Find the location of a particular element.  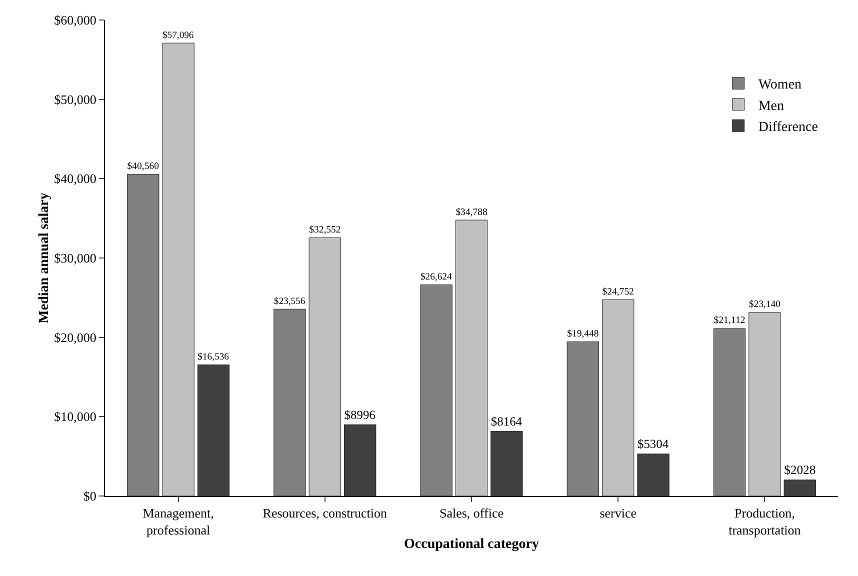

legend-label: Men is located at coordinates (771, 106).